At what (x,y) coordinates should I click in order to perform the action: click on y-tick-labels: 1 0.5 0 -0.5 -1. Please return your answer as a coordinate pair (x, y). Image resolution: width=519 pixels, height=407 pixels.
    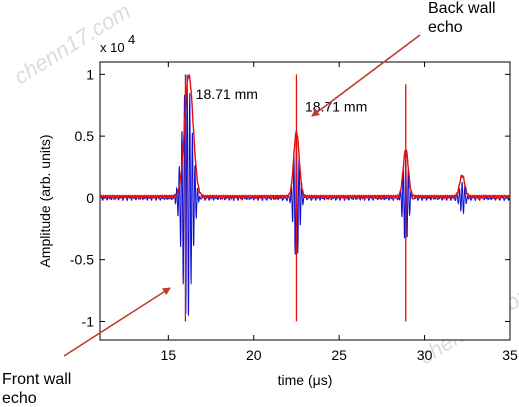
    Looking at the image, I should click on (82, 197).